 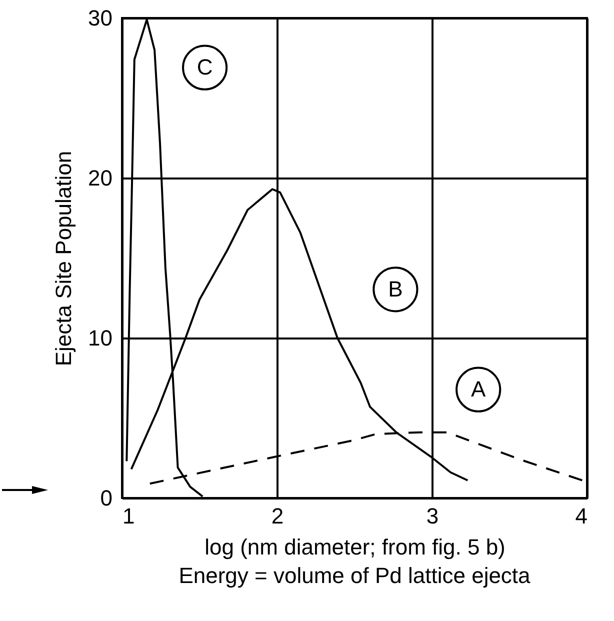 What do you see at coordinates (100, 18) in the screenshot?
I see `y-tick-label: 30` at bounding box center [100, 18].